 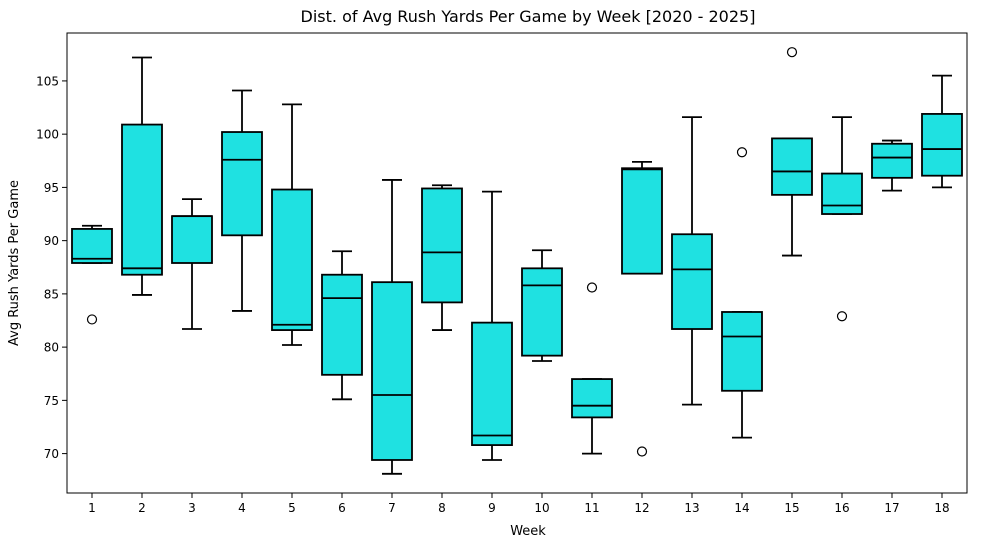 I want to click on x-tick-label: 11, so click(x=591, y=508).